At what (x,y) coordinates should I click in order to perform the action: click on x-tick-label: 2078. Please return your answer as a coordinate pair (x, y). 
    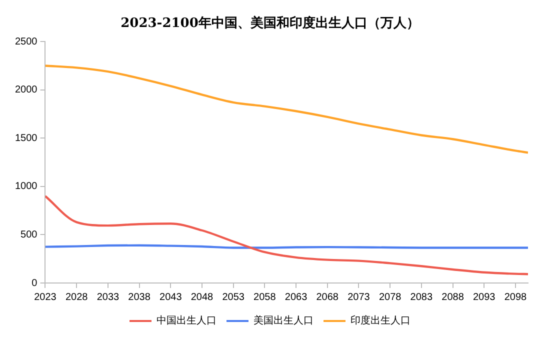
    Looking at the image, I should click on (390, 297).